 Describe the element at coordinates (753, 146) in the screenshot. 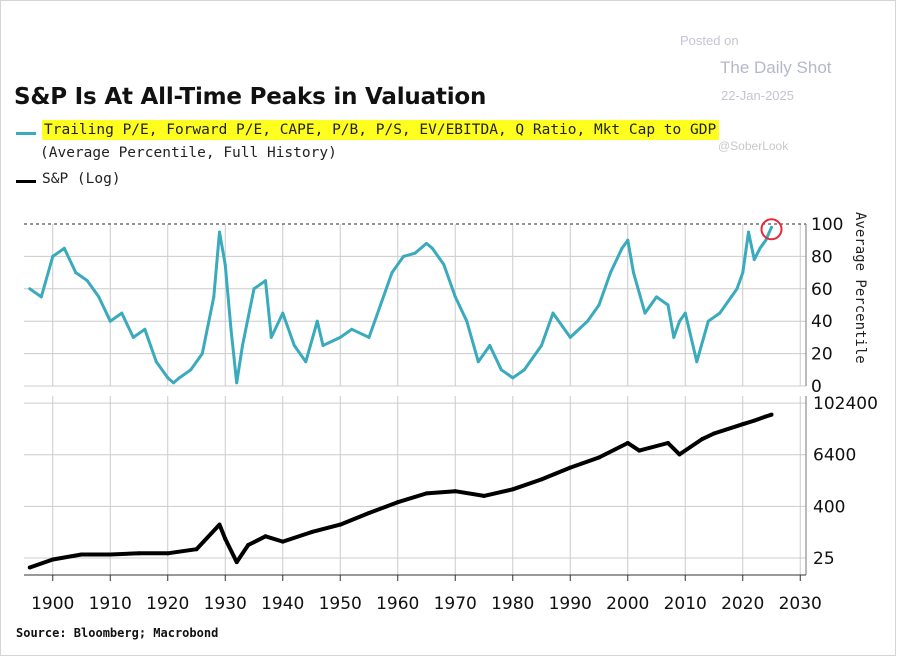

I see `author-handle: @SoberLook` at that location.